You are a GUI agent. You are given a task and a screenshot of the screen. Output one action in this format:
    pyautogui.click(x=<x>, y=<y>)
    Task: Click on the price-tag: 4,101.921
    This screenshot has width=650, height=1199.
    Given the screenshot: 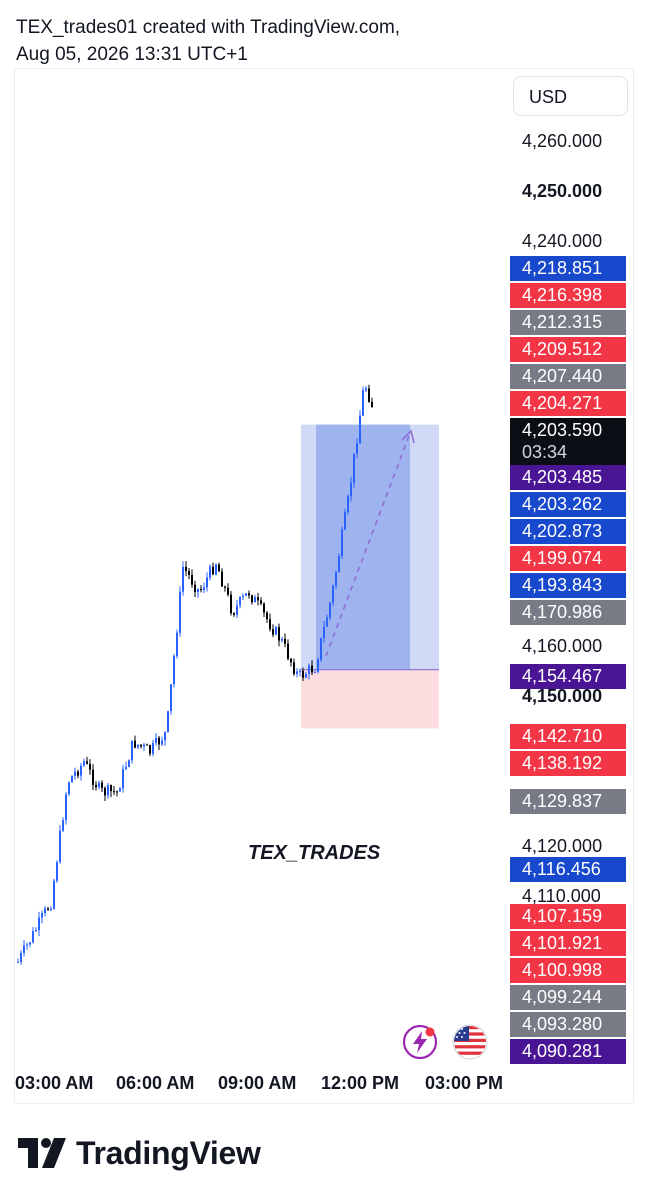 What is the action you would take?
    pyautogui.click(x=568, y=943)
    